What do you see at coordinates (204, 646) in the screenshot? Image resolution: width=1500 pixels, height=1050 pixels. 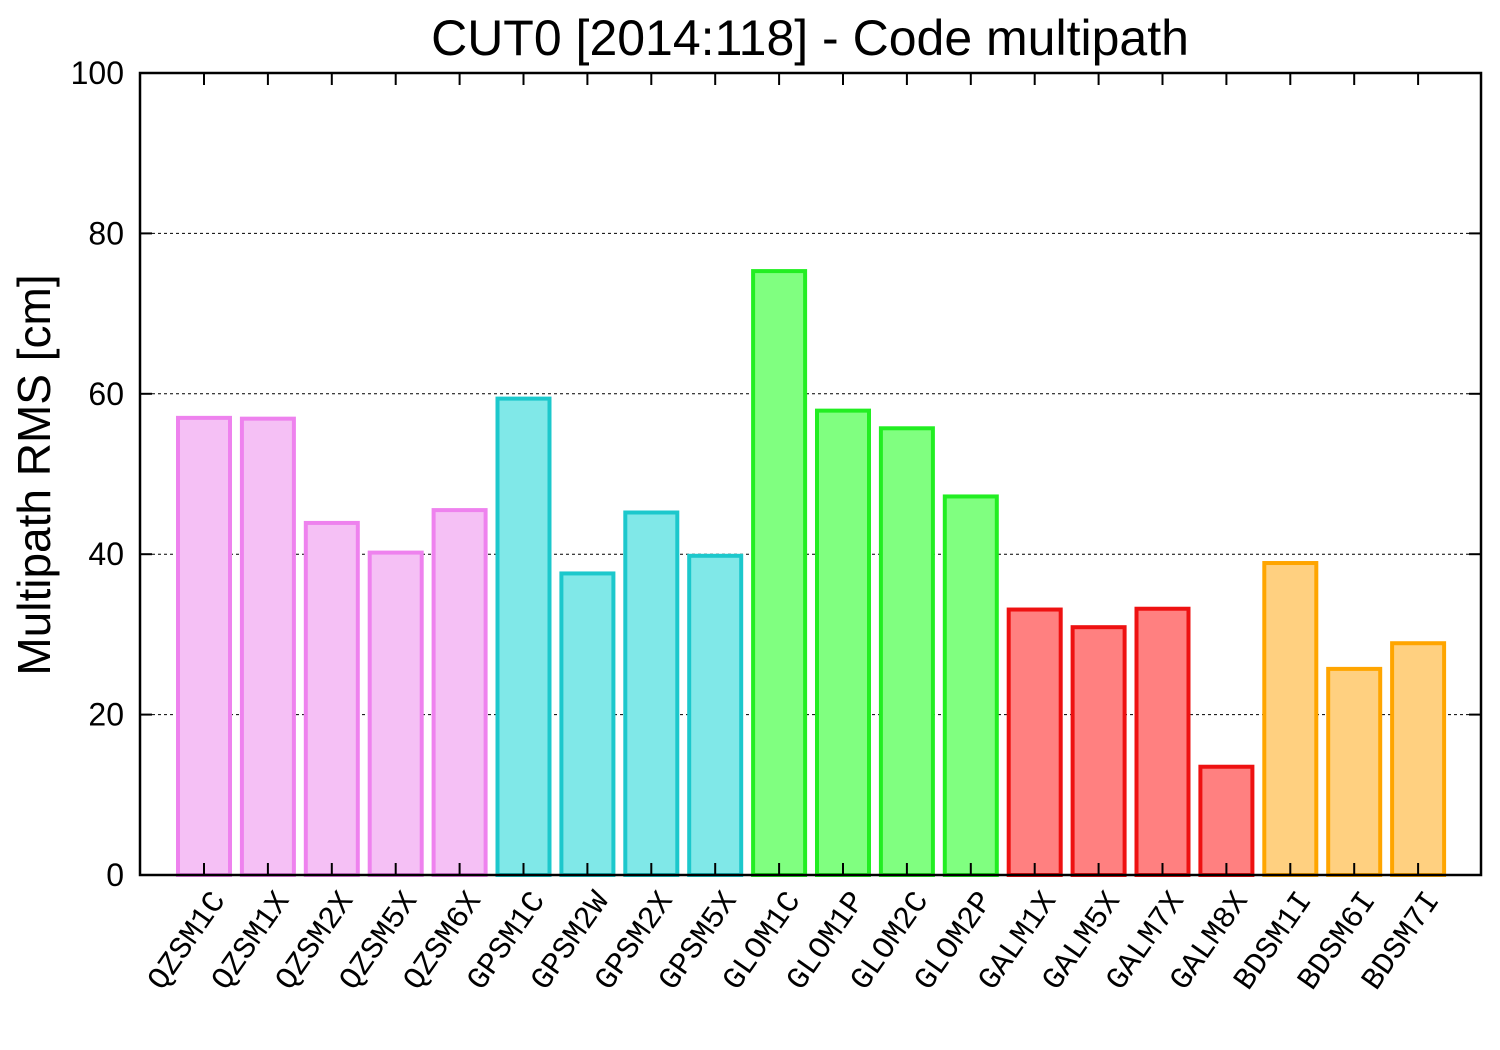 I see `bar-qzsm1c` at bounding box center [204, 646].